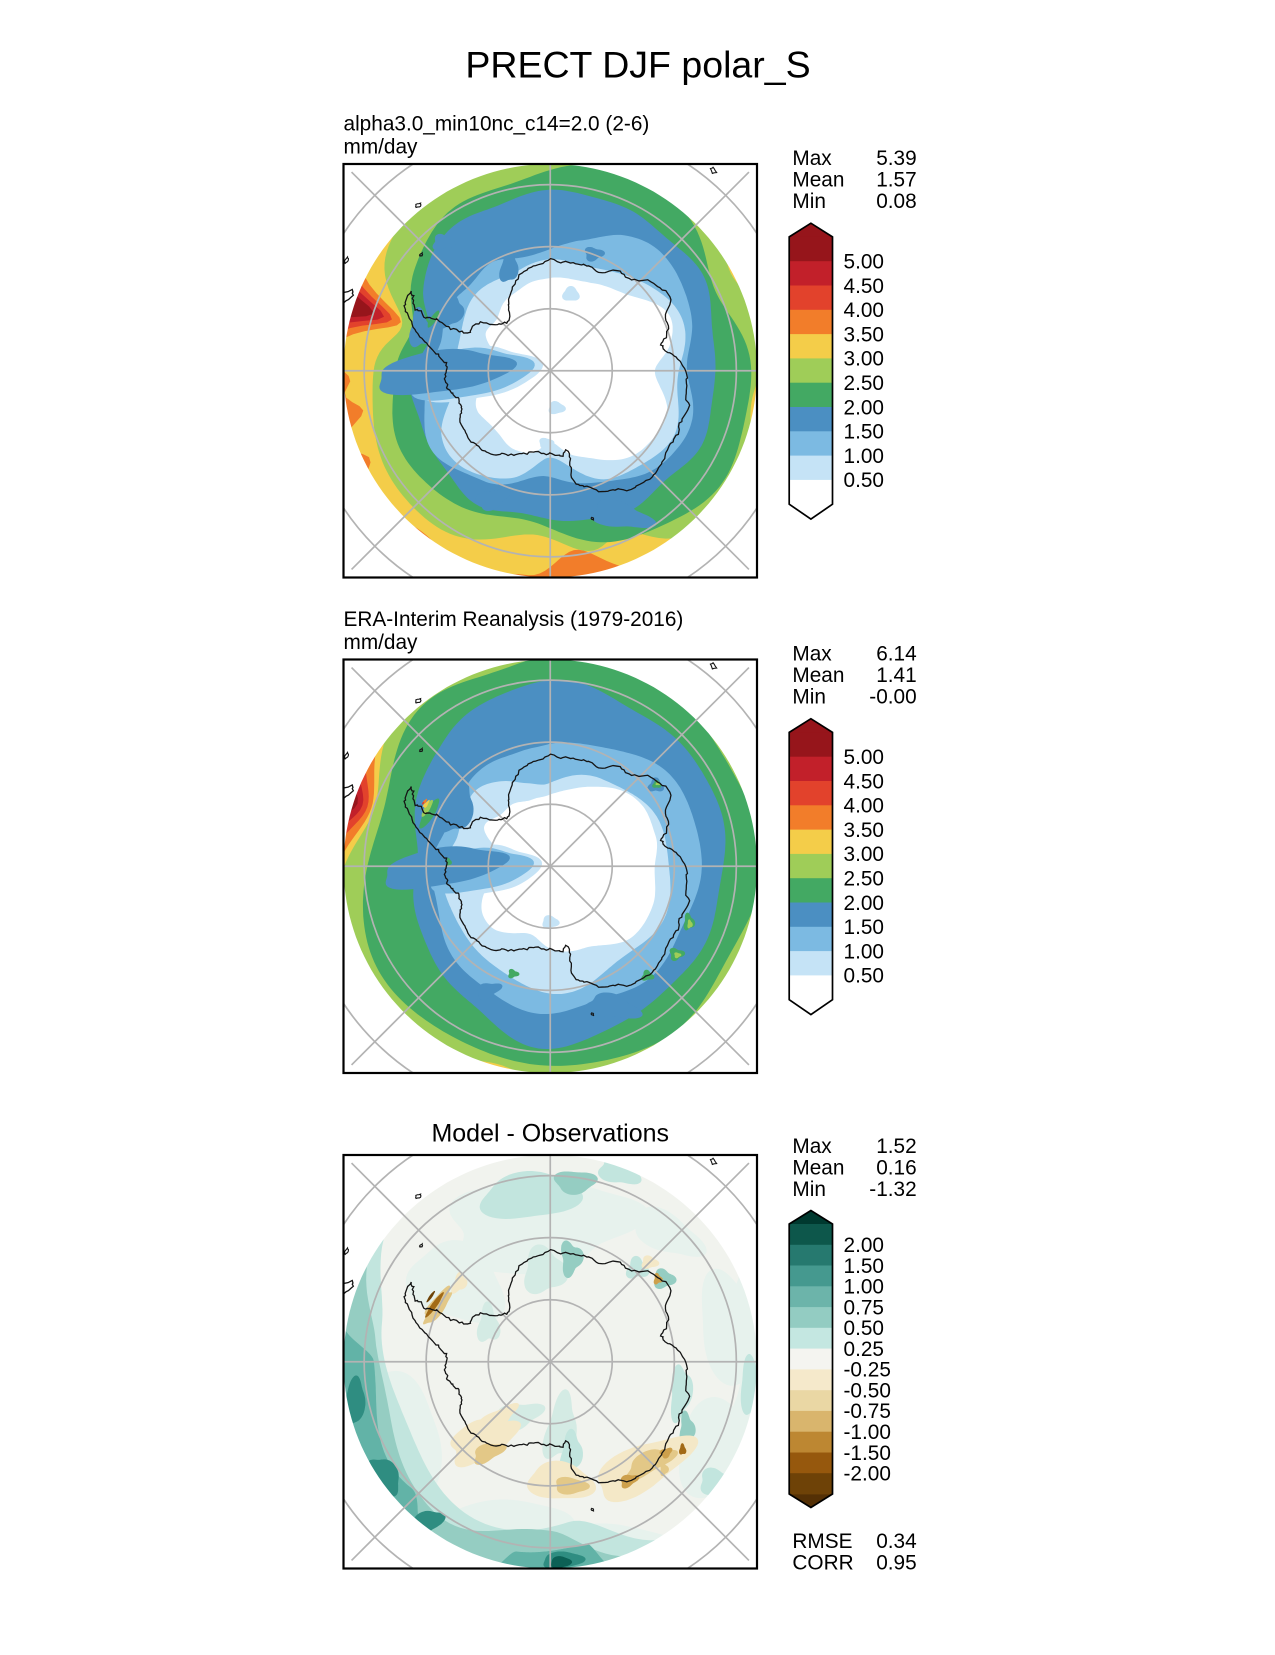 This screenshot has width=1275, height=1655. What do you see at coordinates (867, 1391) in the screenshot?
I see `svg-text: -0.50` at bounding box center [867, 1391].